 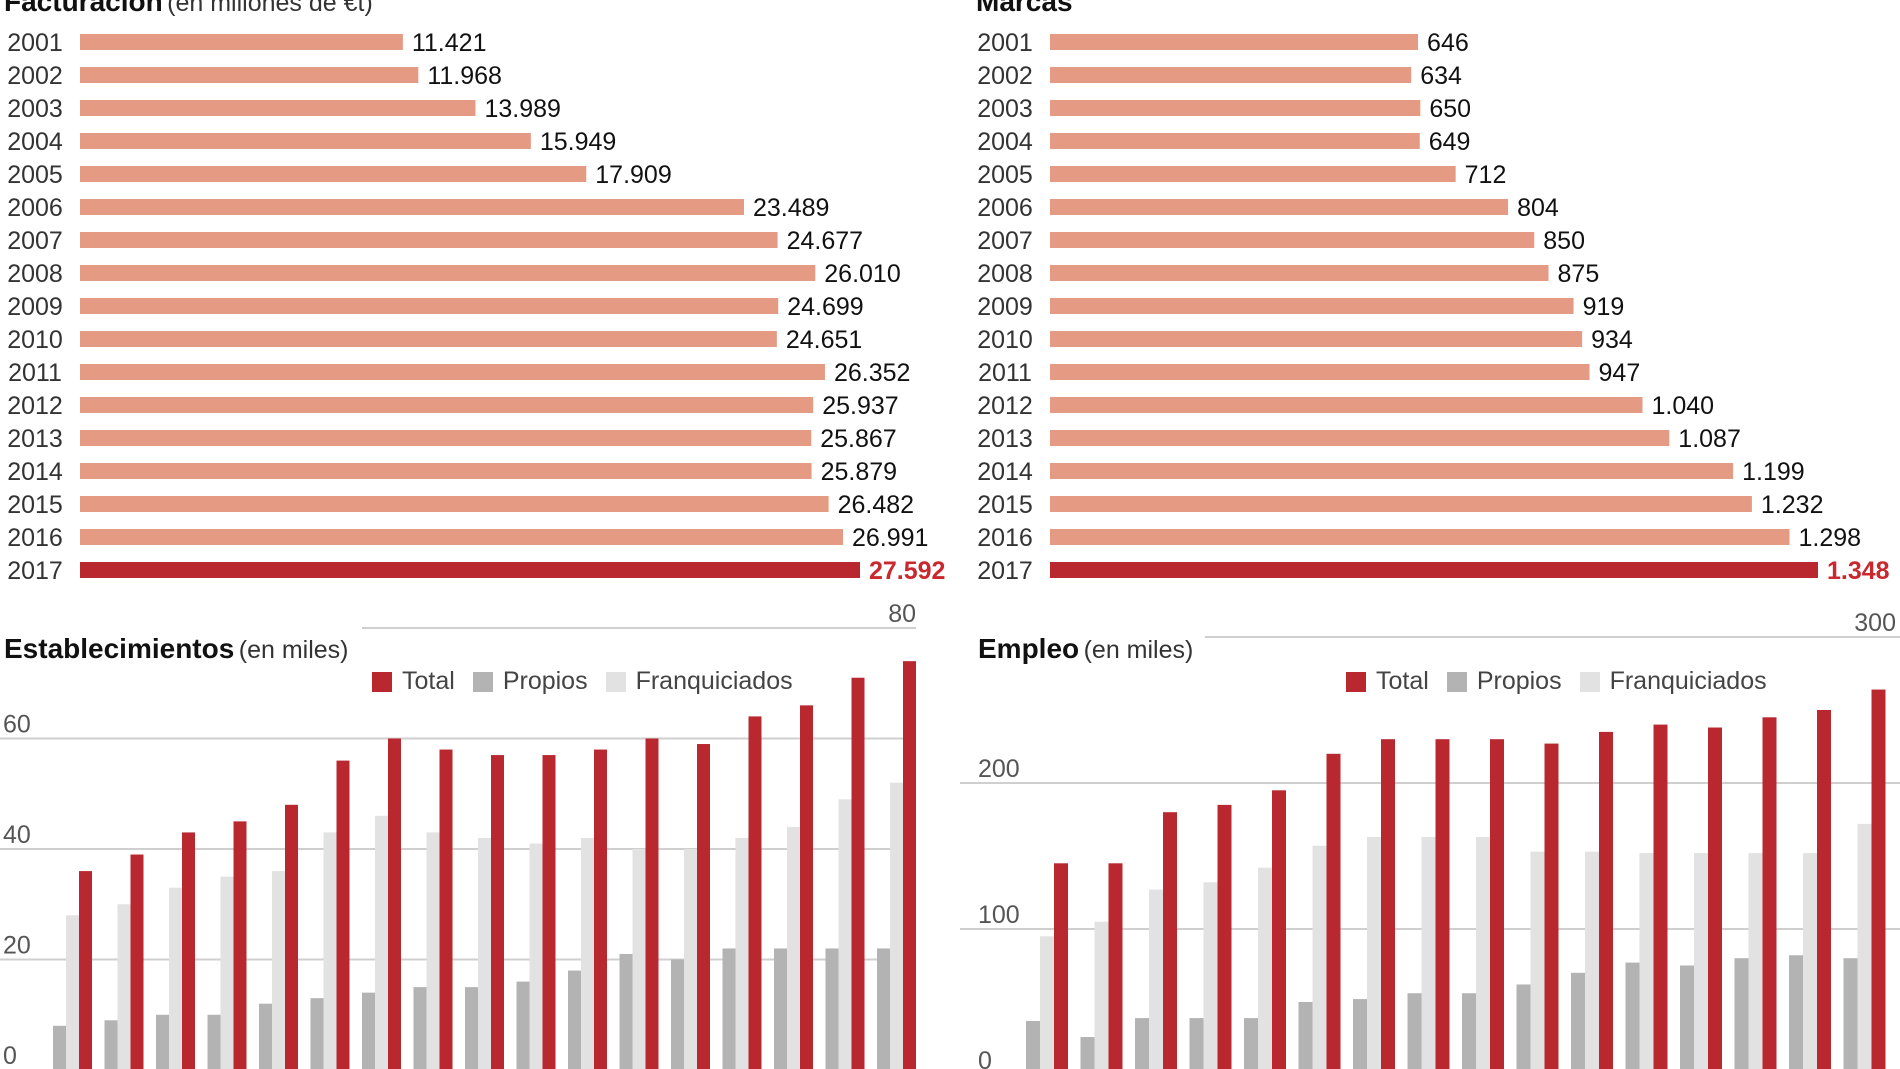 What do you see at coordinates (1441, 76) in the screenshot?
I see `data-label: 634` at bounding box center [1441, 76].